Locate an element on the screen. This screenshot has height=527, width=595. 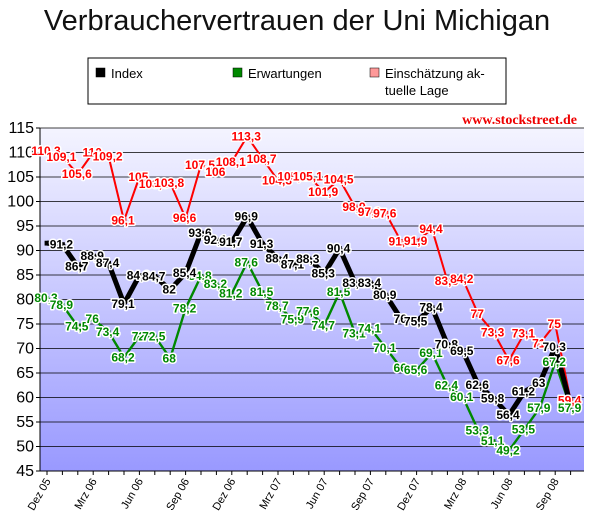
x-tick-label: Mrz 08 is located at coordinates (455, 494).